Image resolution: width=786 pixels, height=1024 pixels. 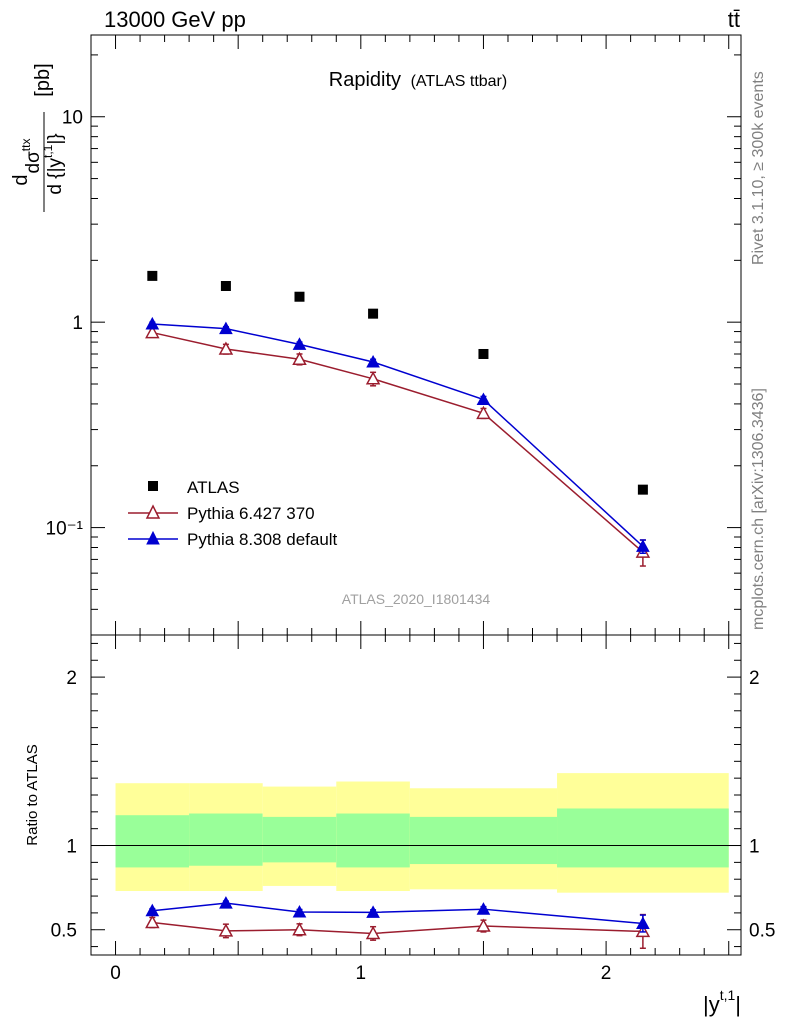 I want to click on xlabel-close: |, so click(x=738, y=1004).